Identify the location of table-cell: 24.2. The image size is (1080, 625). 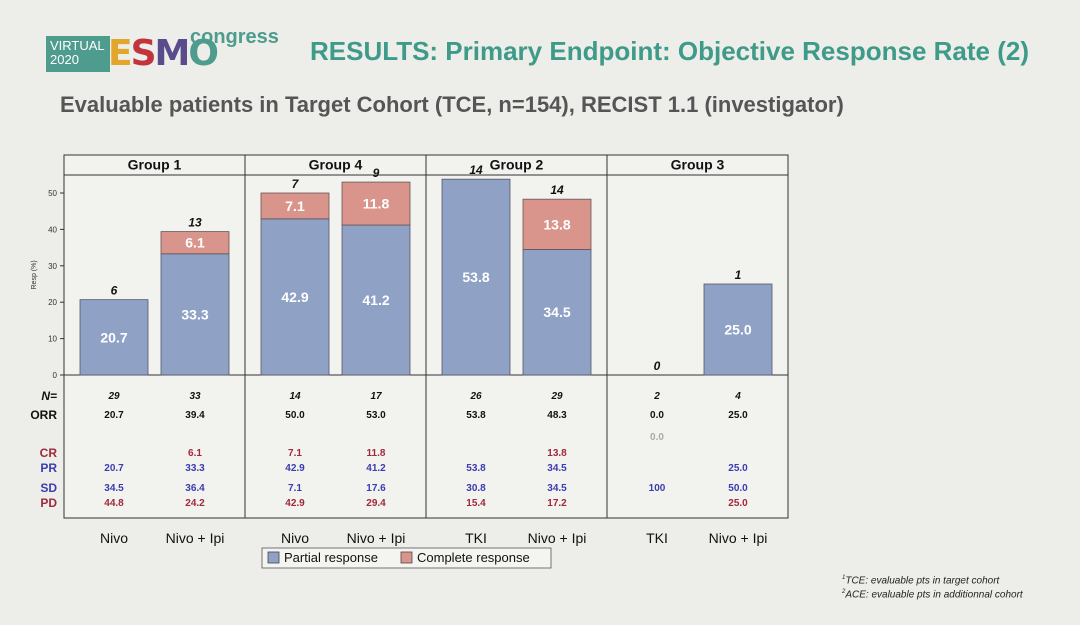
(195, 503).